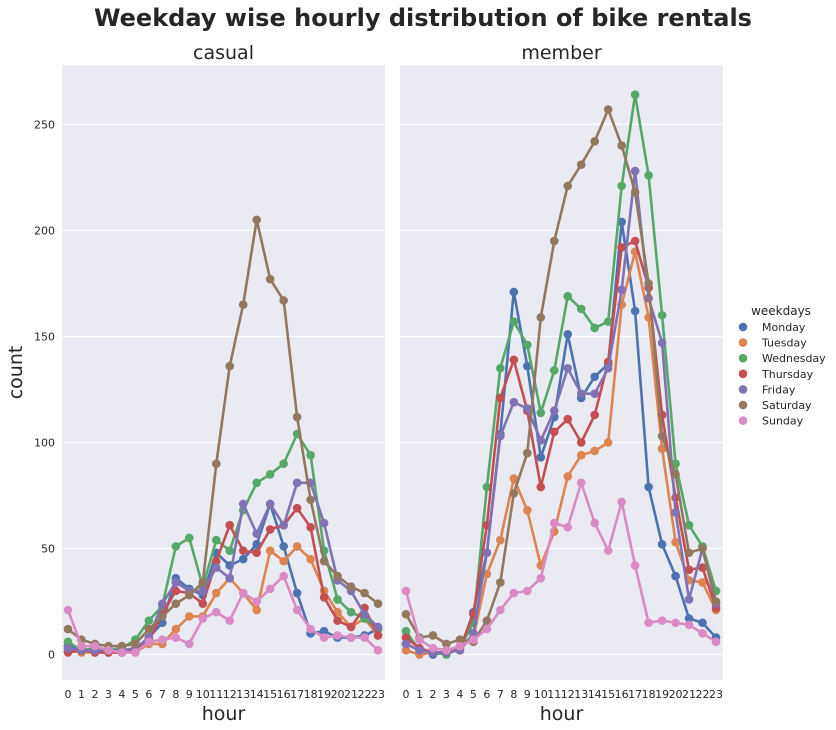 This screenshot has width=836, height=730. I want to click on legend-label-tuesday: Tuesday, so click(784, 343).